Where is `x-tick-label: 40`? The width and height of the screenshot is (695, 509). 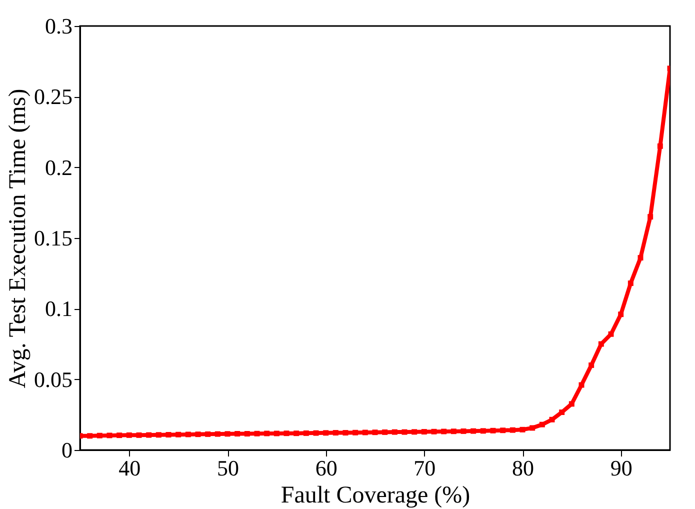
x-tick-label: 40 is located at coordinates (129, 468).